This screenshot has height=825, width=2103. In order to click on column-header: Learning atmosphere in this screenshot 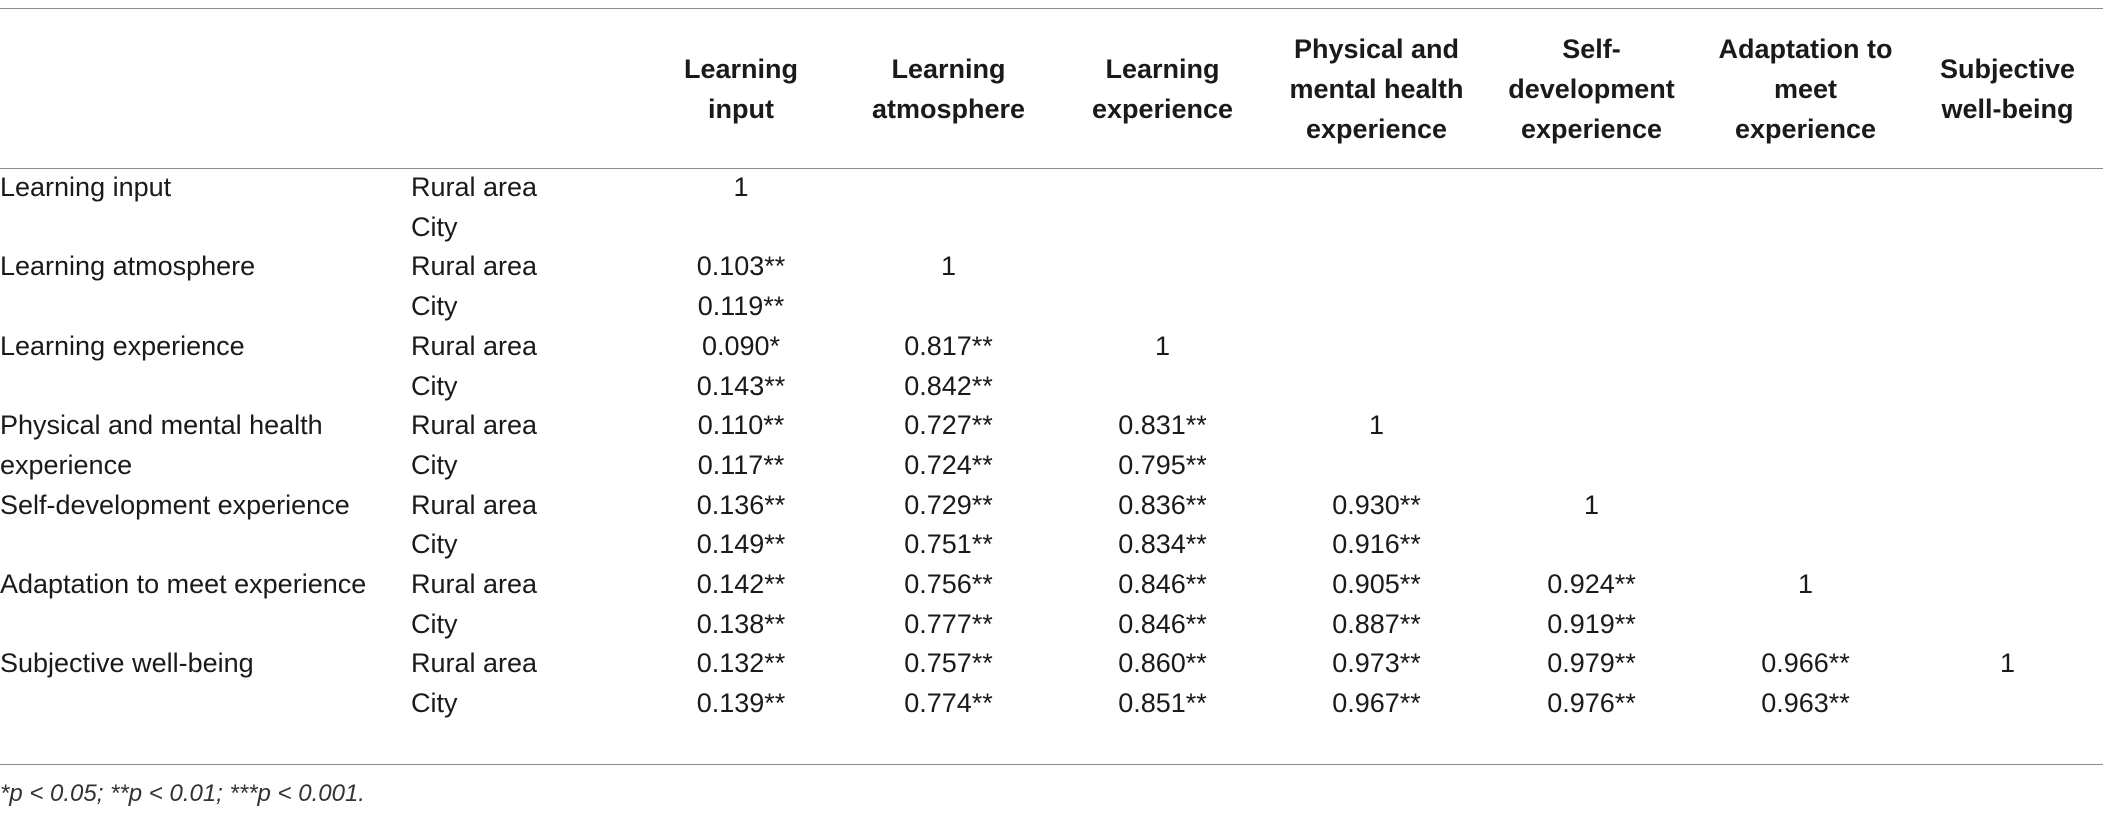, I will do `click(948, 88)`.